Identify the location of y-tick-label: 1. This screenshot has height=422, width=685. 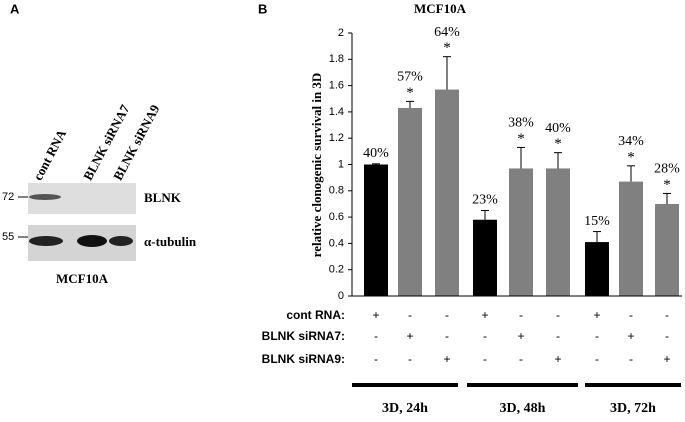
(341, 164).